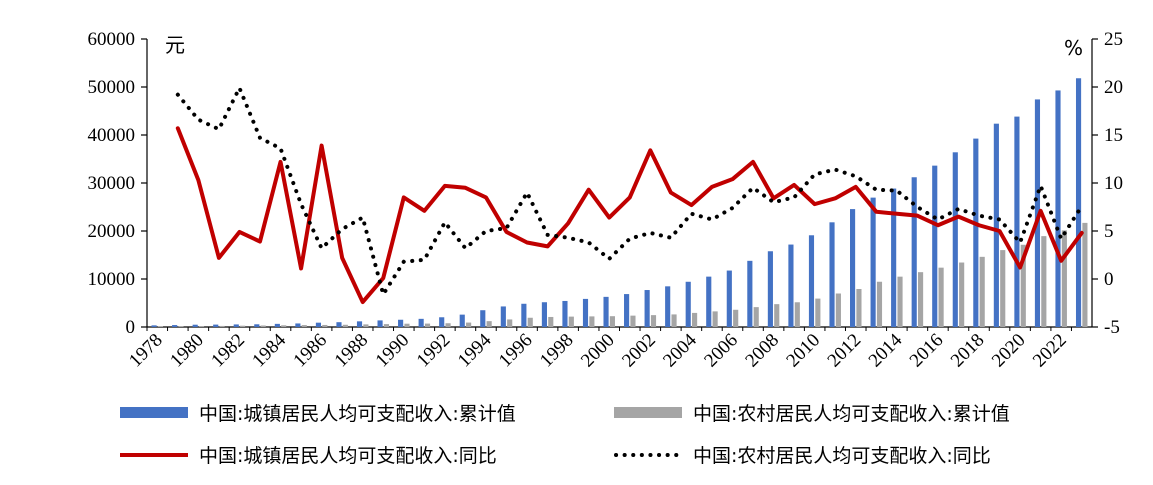 The image size is (1153, 485). Describe the element at coordinates (112, 87) in the screenshot. I see `left-tick-label: 50000` at that location.